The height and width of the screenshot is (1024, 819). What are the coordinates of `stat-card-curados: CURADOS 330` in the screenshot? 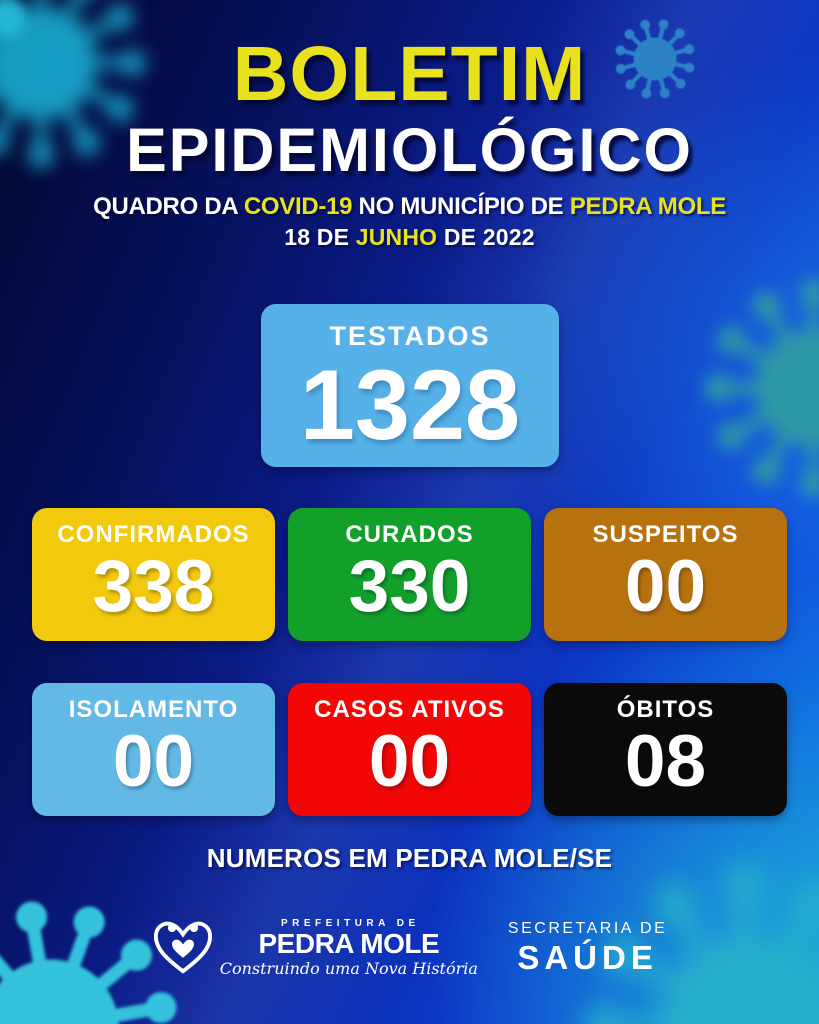 It's located at (409, 574).